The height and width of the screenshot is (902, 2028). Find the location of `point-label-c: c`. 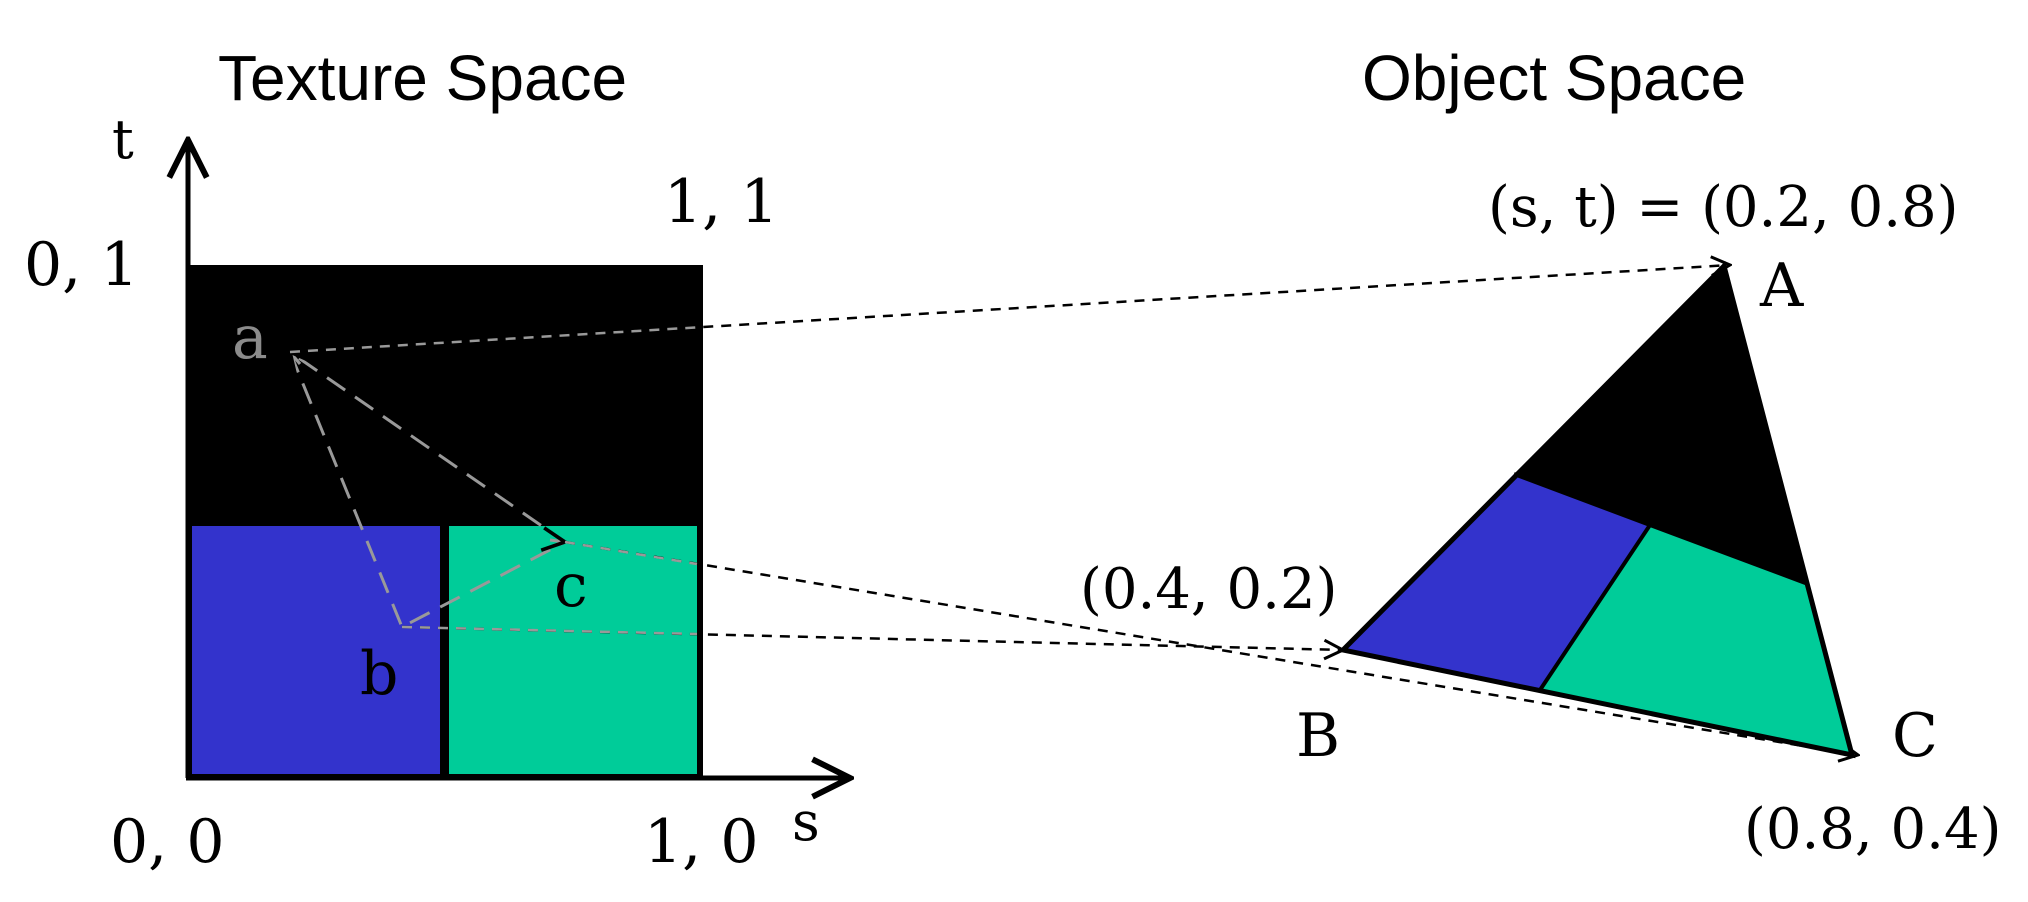

point-label-c: c is located at coordinates (571, 586).